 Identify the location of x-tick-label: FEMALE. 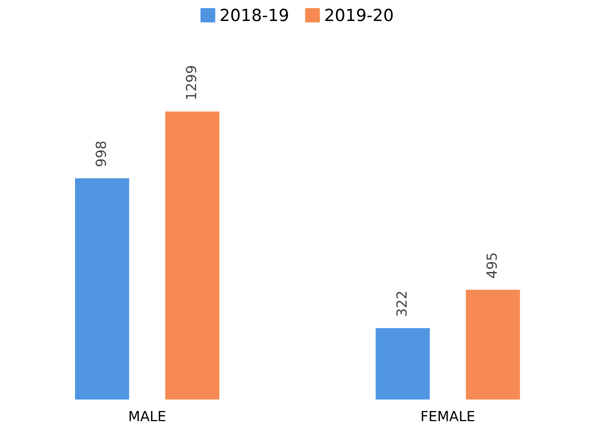
(448, 416).